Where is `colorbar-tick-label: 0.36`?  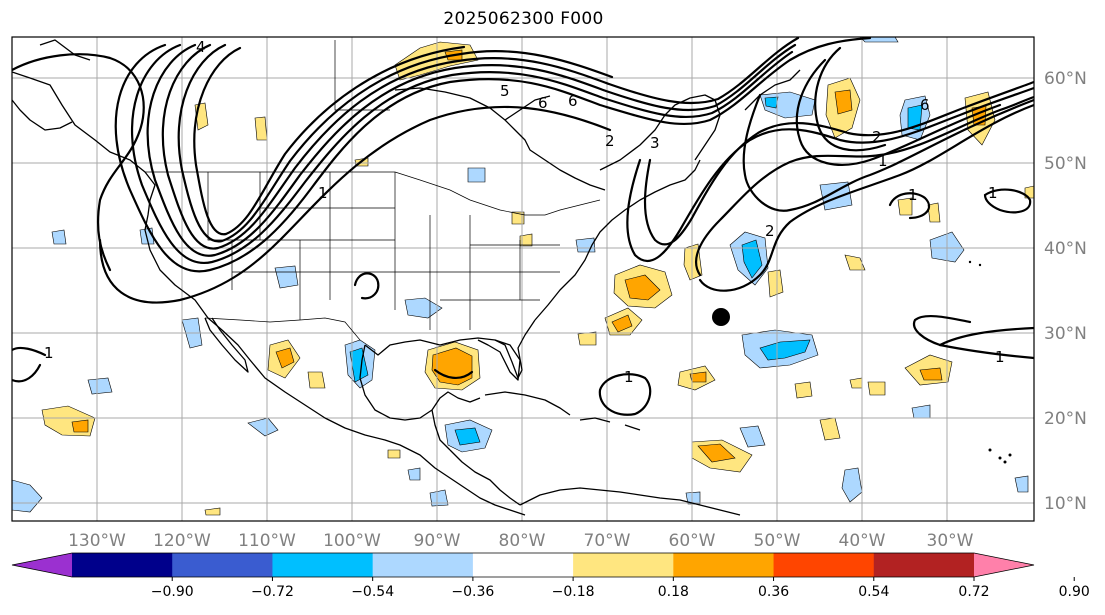 colorbar-tick-label: 0.36 is located at coordinates (773, 592).